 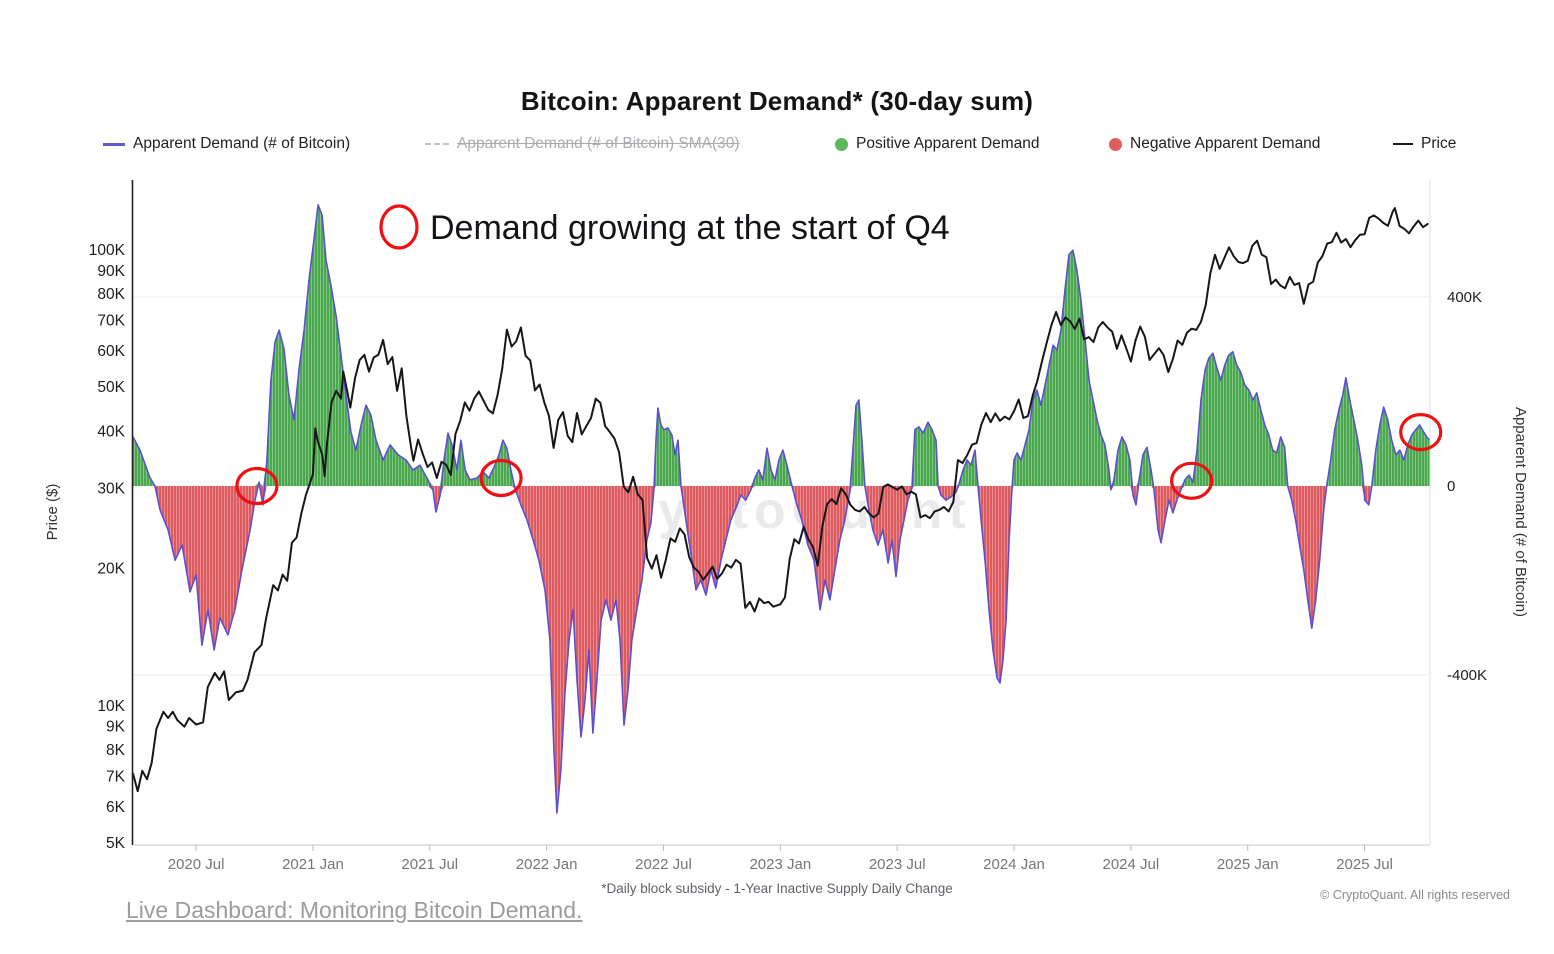 What do you see at coordinates (114, 144) in the screenshot?
I see `line-swatch-icon` at bounding box center [114, 144].